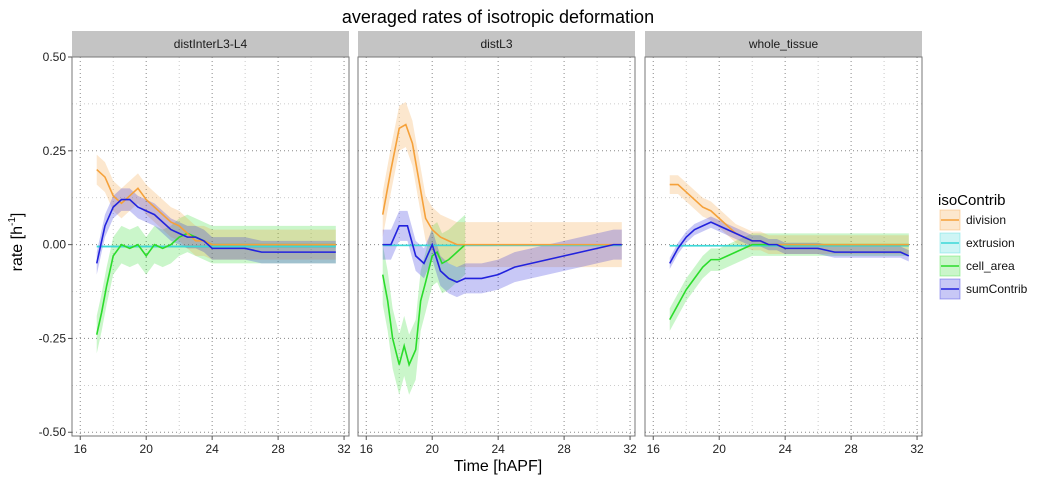 This screenshot has width=1056, height=485. Describe the element at coordinates (986, 220) in the screenshot. I see `legend-label: division` at that location.